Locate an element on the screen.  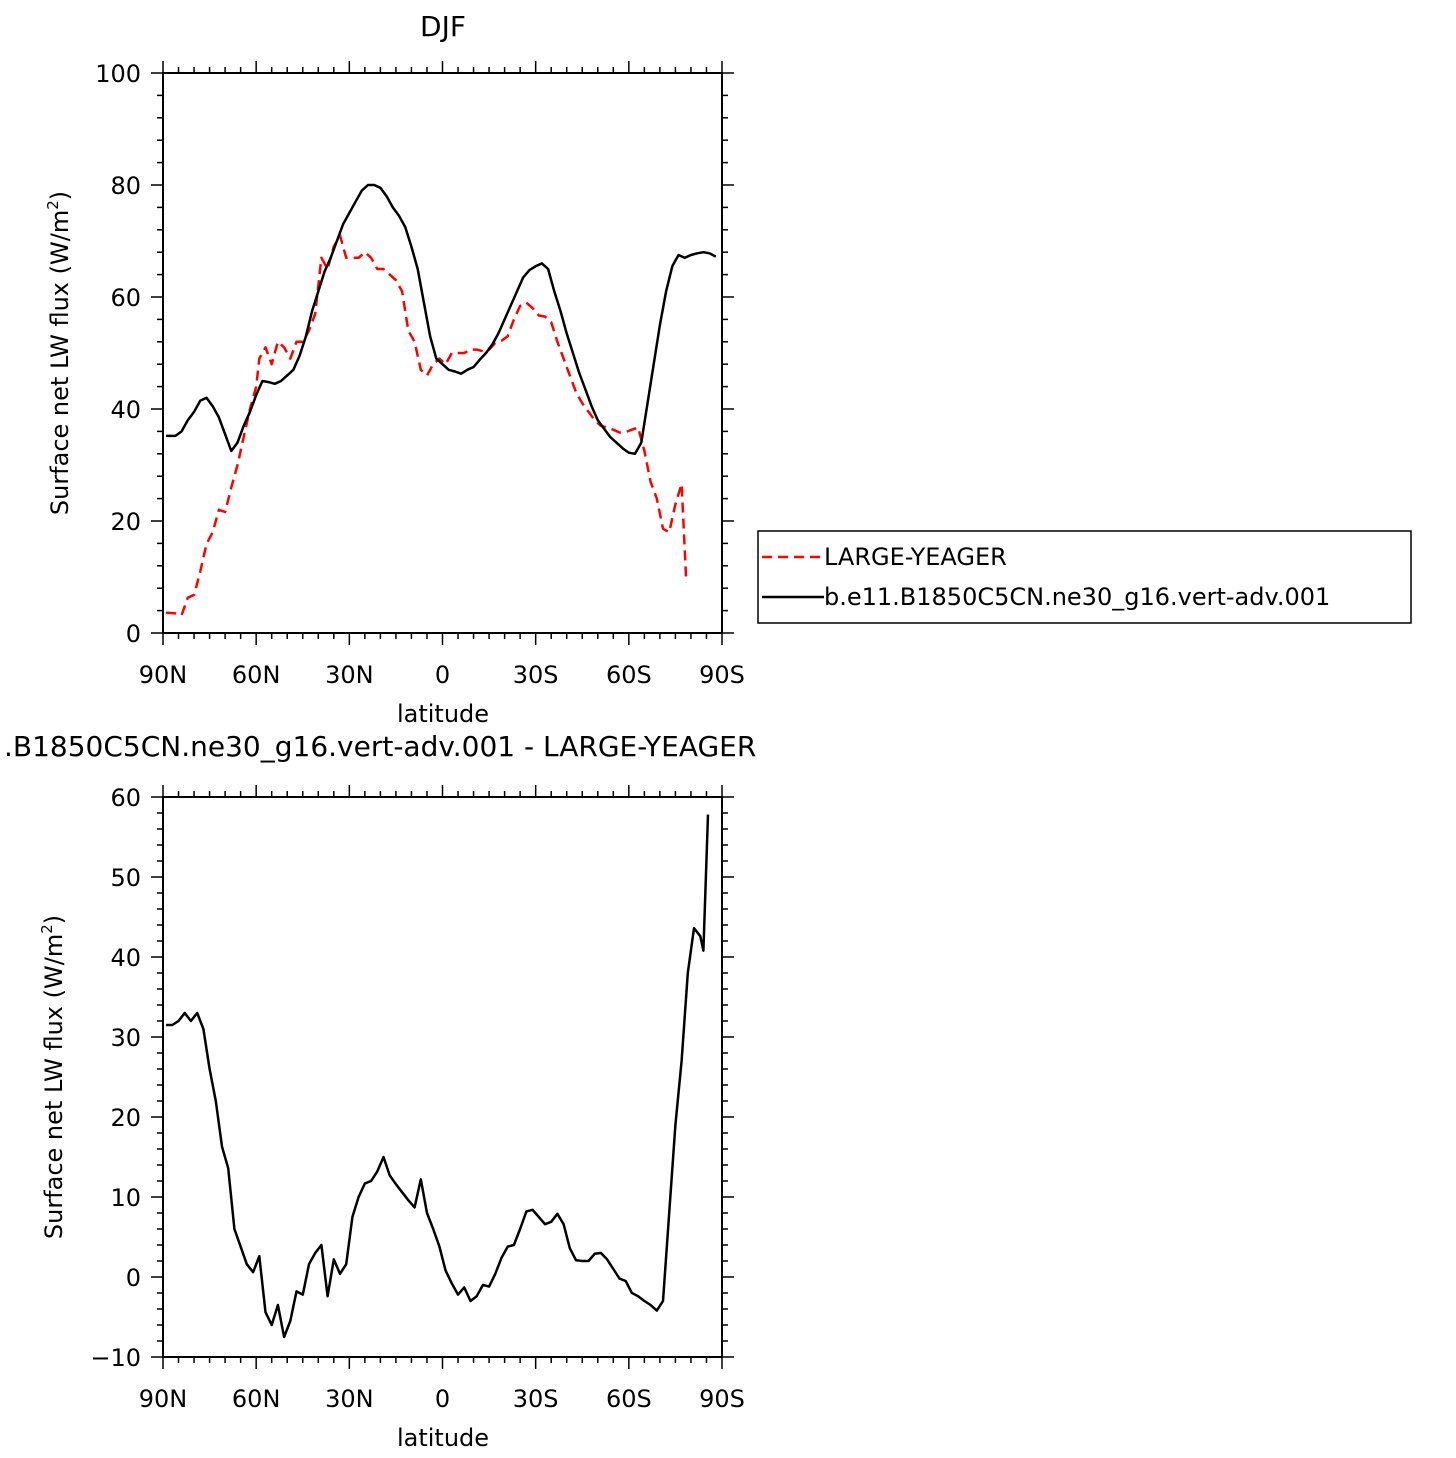
legend-box is located at coordinates (1084, 577).